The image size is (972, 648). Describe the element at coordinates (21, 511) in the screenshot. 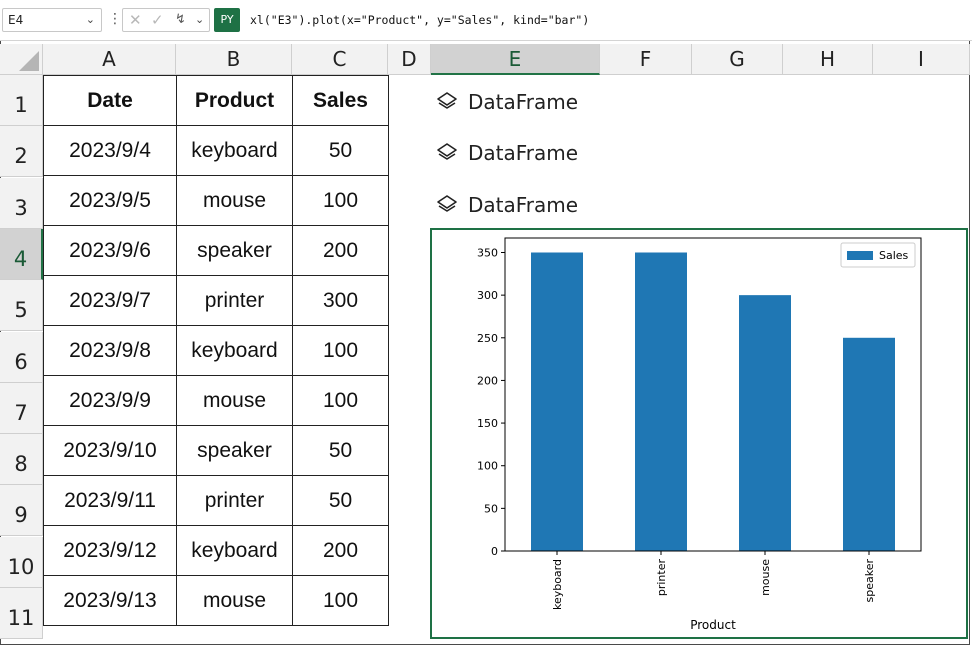

I see `row-header-9: 9` at that location.